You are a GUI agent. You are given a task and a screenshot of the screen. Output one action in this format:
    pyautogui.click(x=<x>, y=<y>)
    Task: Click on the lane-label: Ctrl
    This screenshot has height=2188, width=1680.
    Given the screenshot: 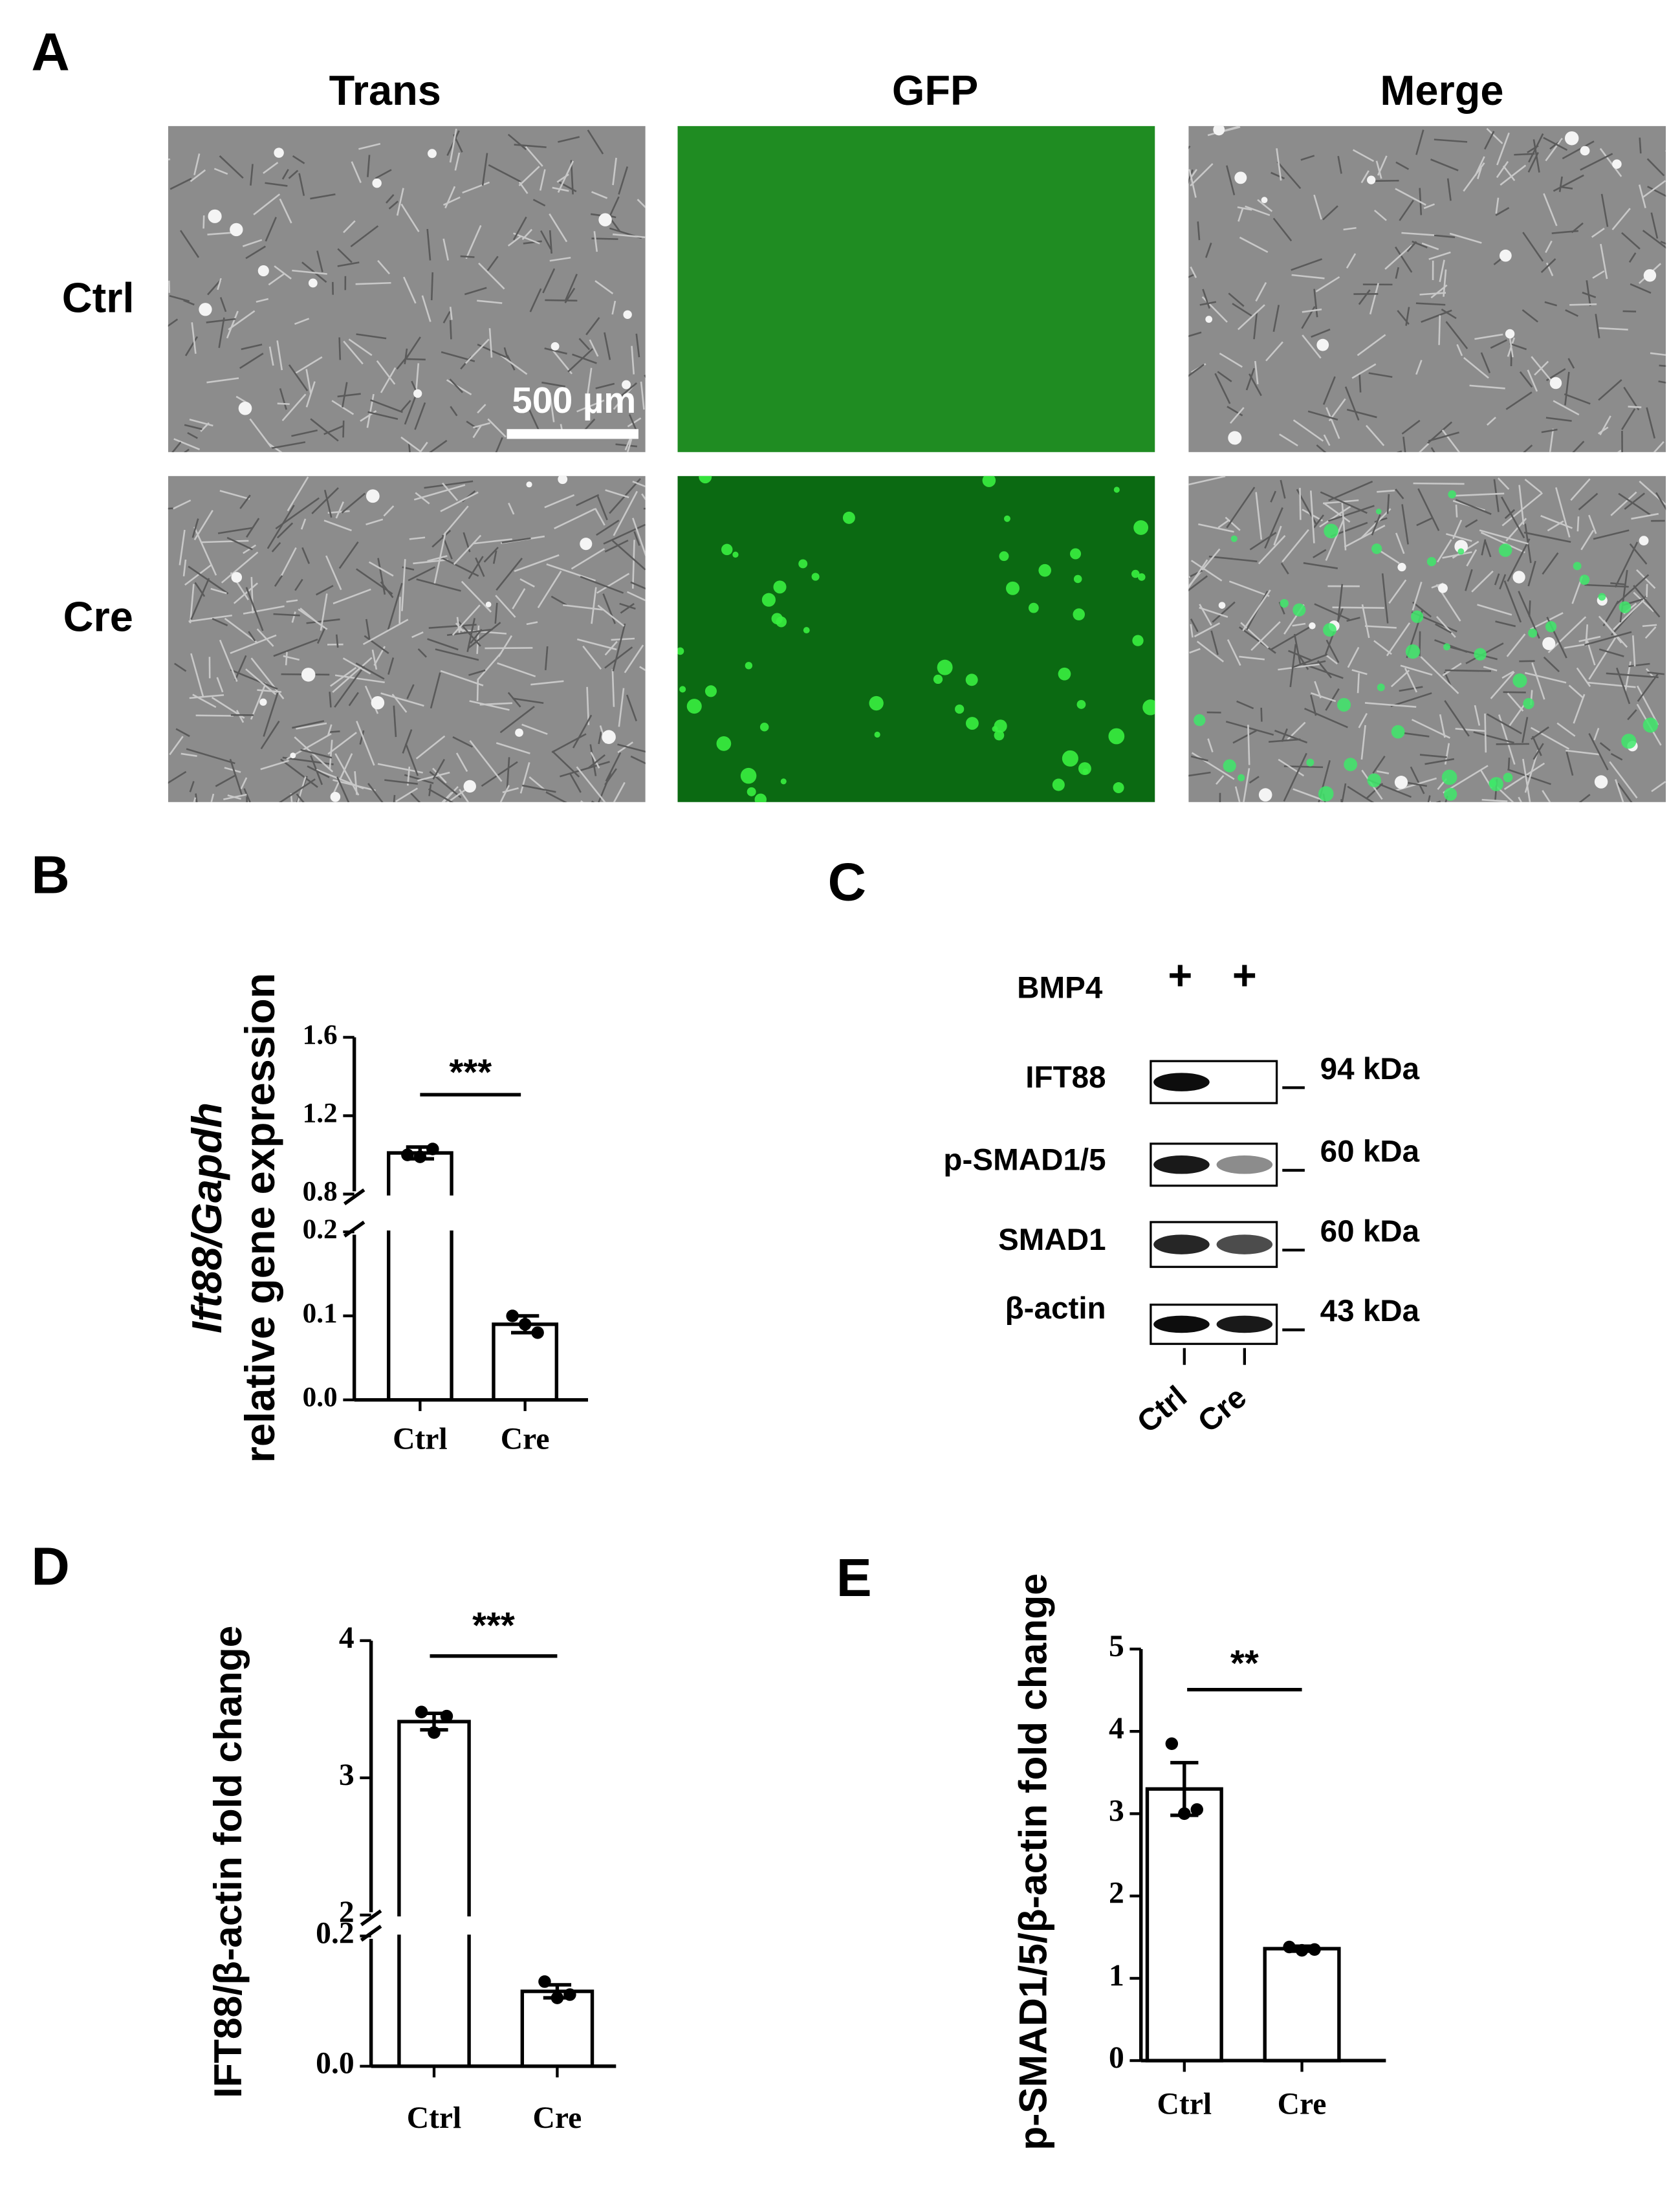 What is the action you would take?
    pyautogui.click(x=1162, y=1409)
    